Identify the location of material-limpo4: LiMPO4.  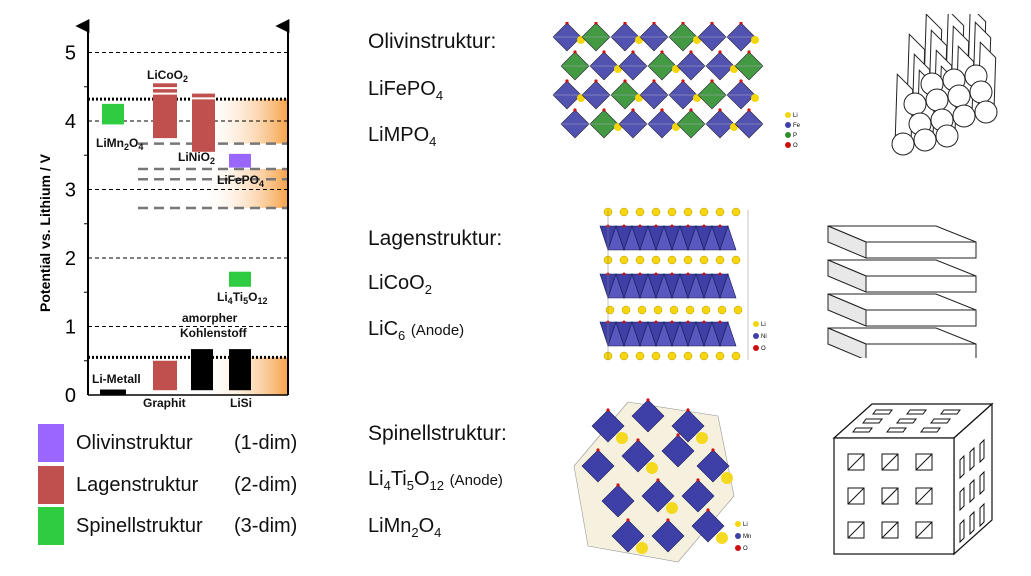
(402, 136).